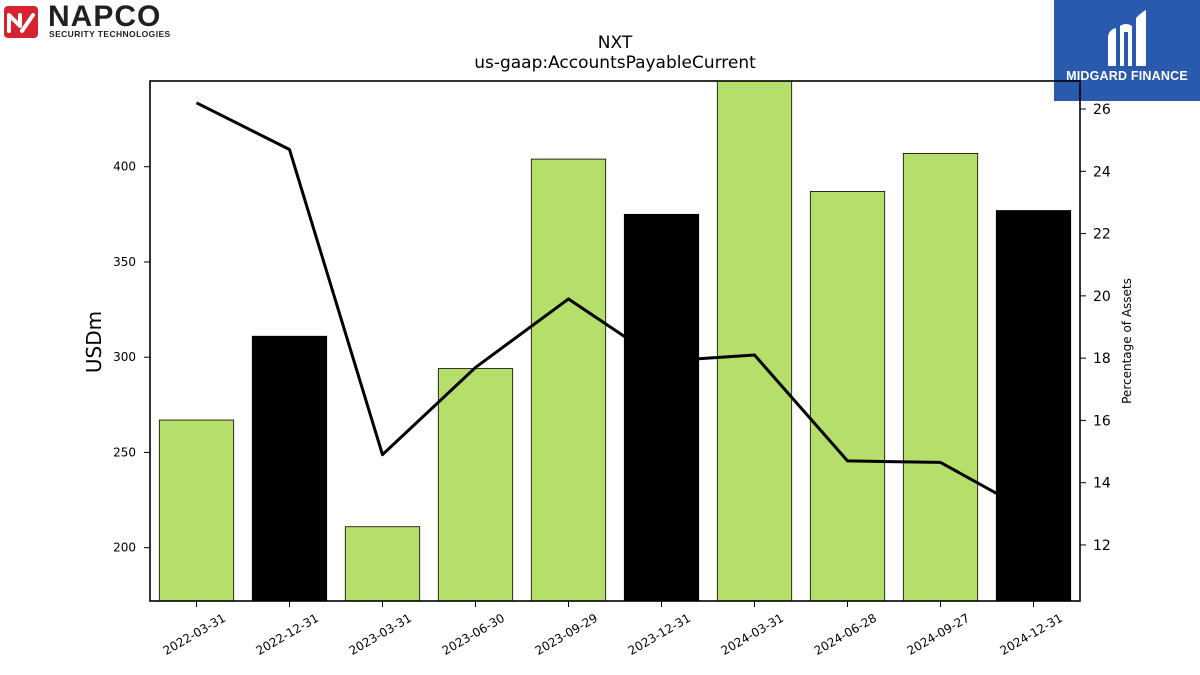  What do you see at coordinates (94, 342) in the screenshot?
I see `y-axis-label: USDm` at bounding box center [94, 342].